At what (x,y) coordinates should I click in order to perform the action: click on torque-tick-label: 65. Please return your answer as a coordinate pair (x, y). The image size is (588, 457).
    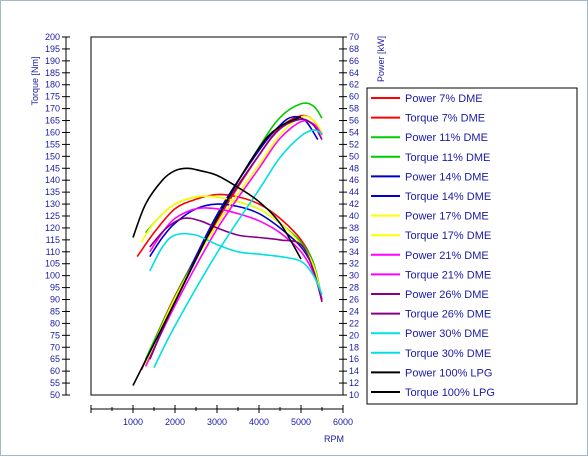
    Looking at the image, I should click on (55, 359).